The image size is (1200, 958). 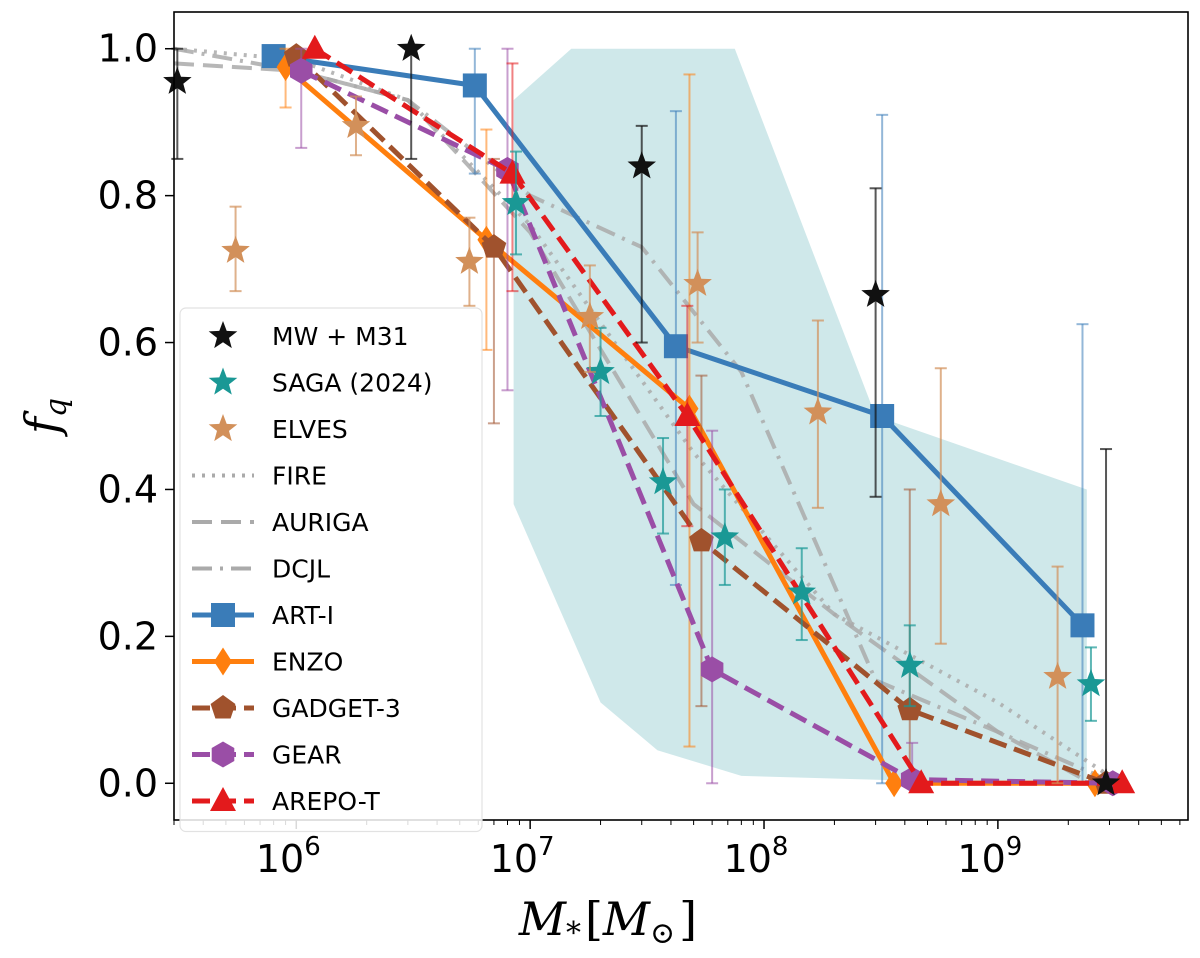 I want to click on legend-box, so click(x=331, y=570).